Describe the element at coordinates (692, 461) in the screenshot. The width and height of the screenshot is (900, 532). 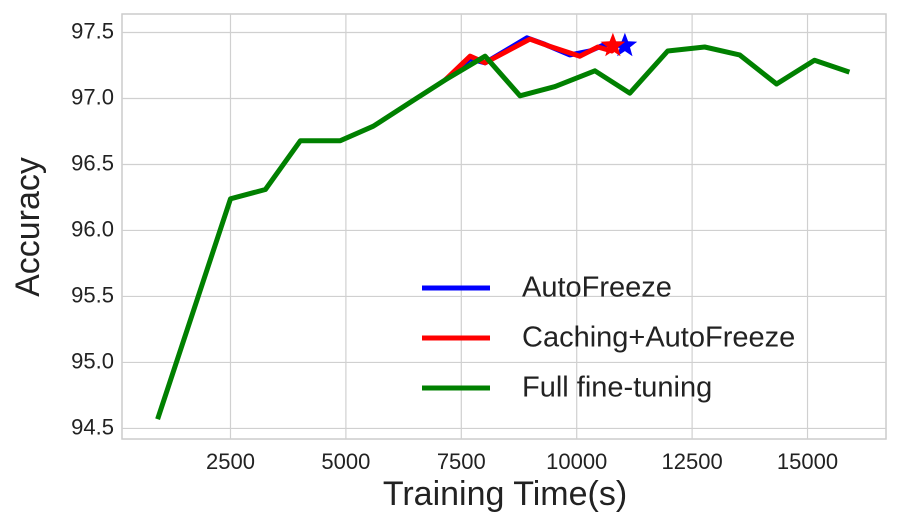
I see `x-tick-label: 12500` at that location.